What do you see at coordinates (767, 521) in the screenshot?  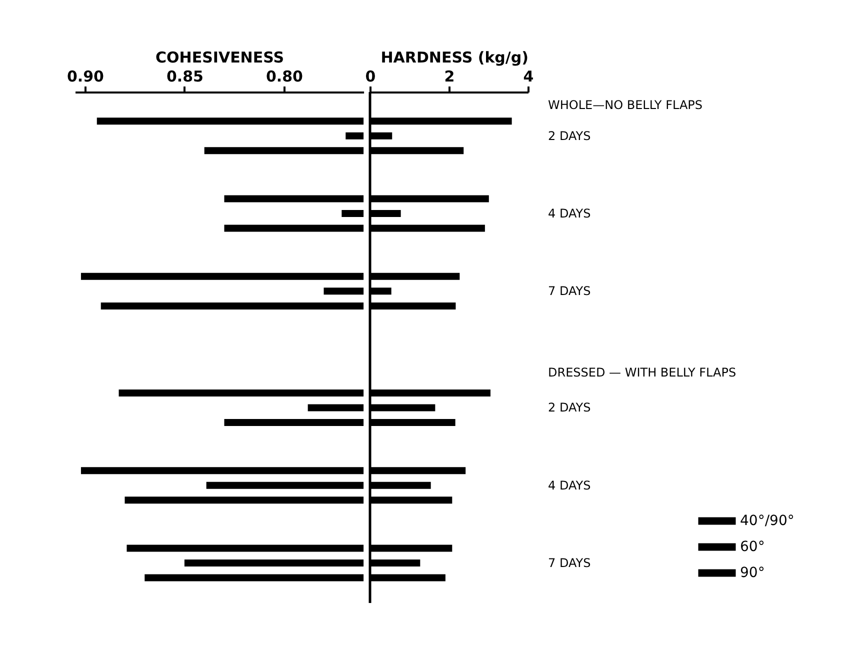 I see `legend-label: 40°/90°` at bounding box center [767, 521].